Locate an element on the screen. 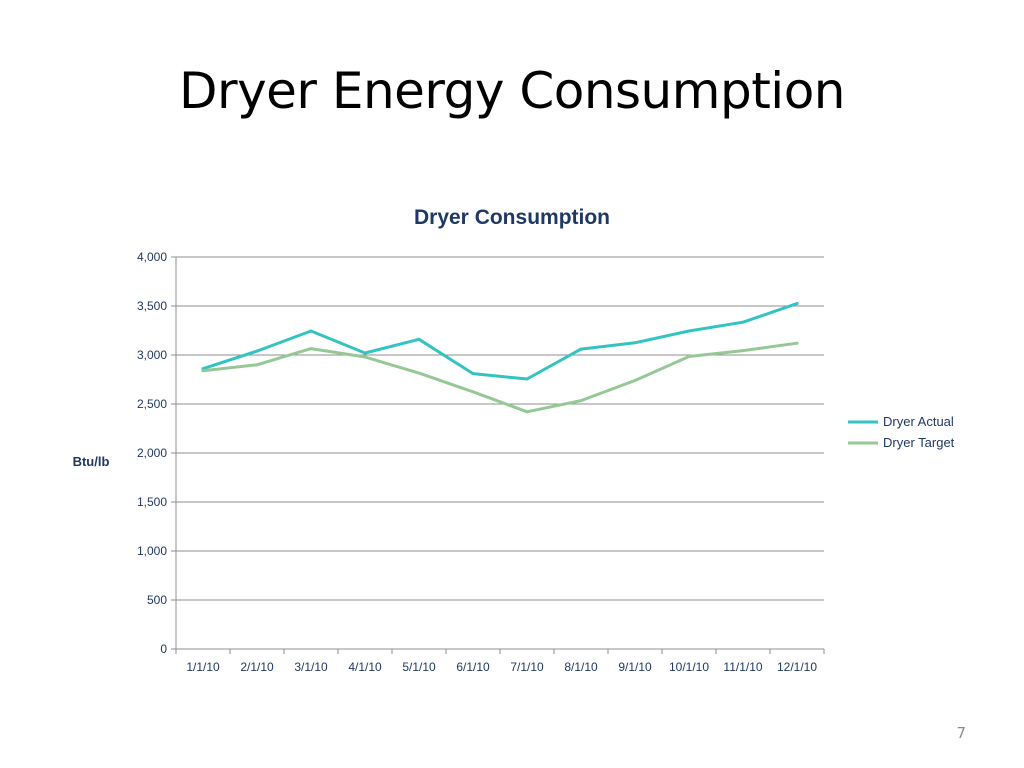 The height and width of the screenshot is (768, 1024). legend: Dryer Actual Dryer Target is located at coordinates (901, 432).